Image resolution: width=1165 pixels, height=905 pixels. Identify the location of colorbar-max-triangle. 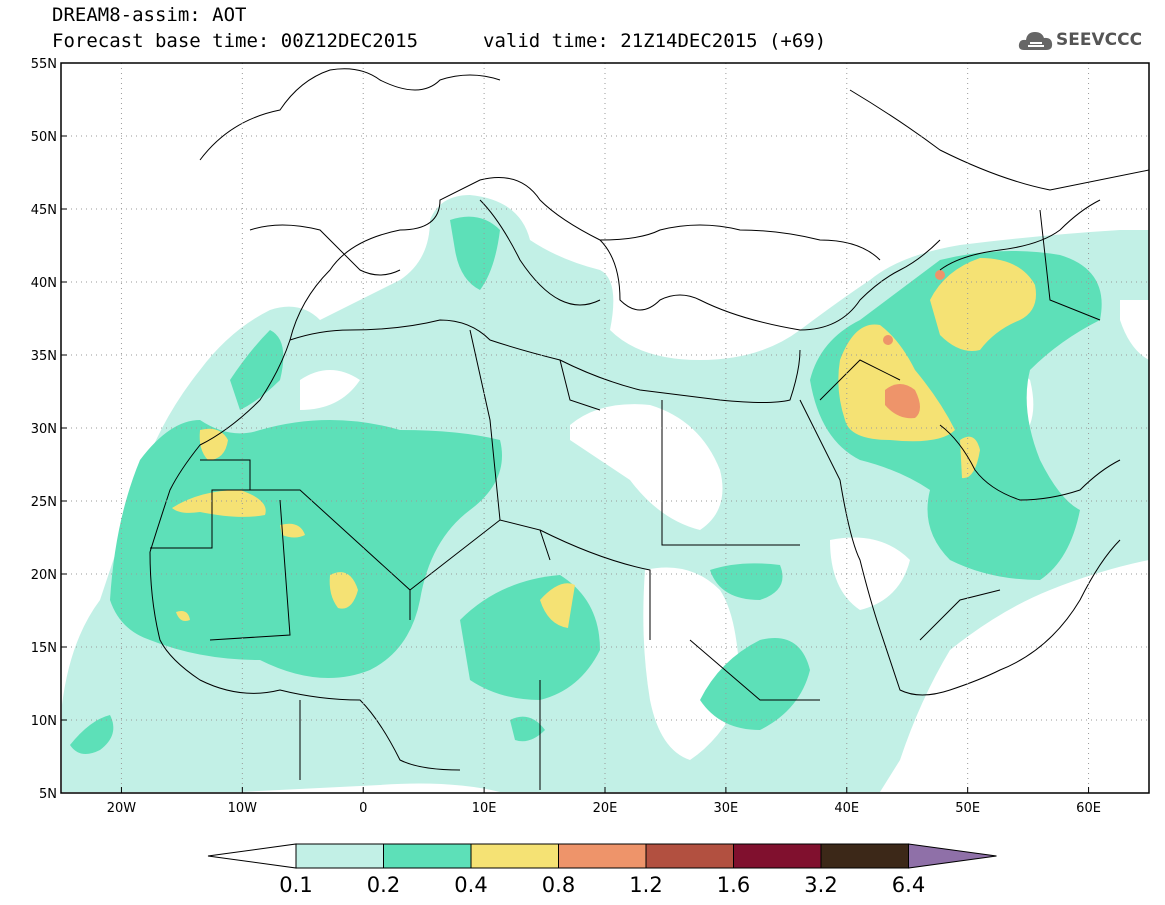
(952, 856).